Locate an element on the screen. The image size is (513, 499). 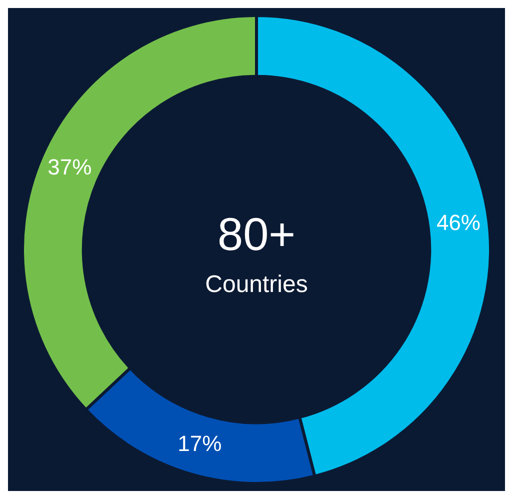
data-label: 46% is located at coordinates (458, 223).